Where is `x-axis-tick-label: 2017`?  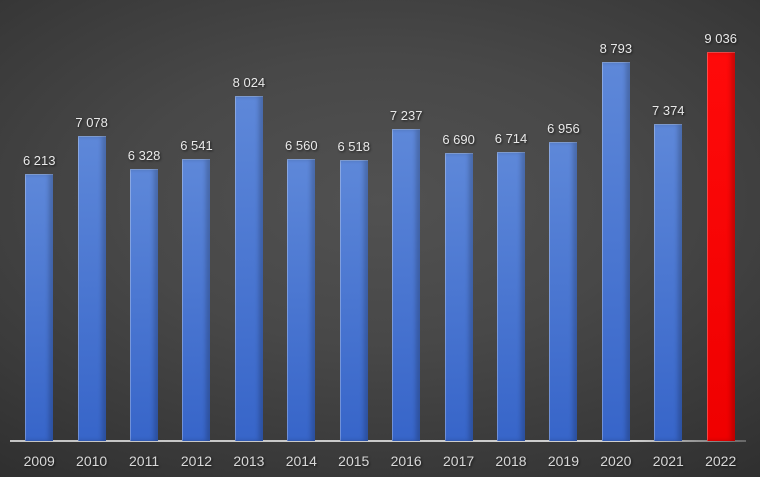
x-axis-tick-label: 2017 is located at coordinates (459, 461).